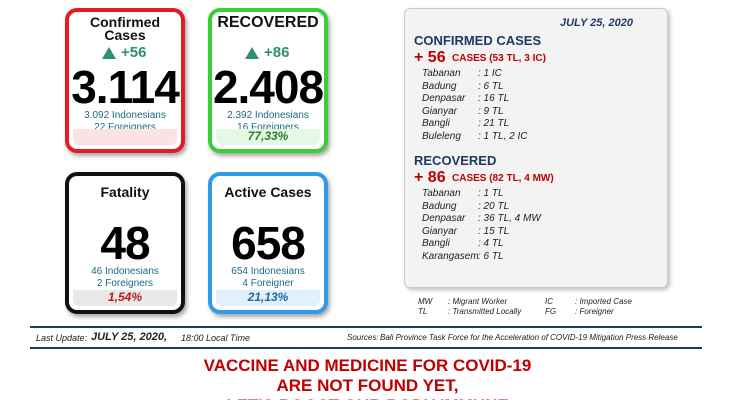 The height and width of the screenshot is (400, 735). Describe the element at coordinates (490, 73) in the screenshot. I see `region-count: : 1 IC` at that location.